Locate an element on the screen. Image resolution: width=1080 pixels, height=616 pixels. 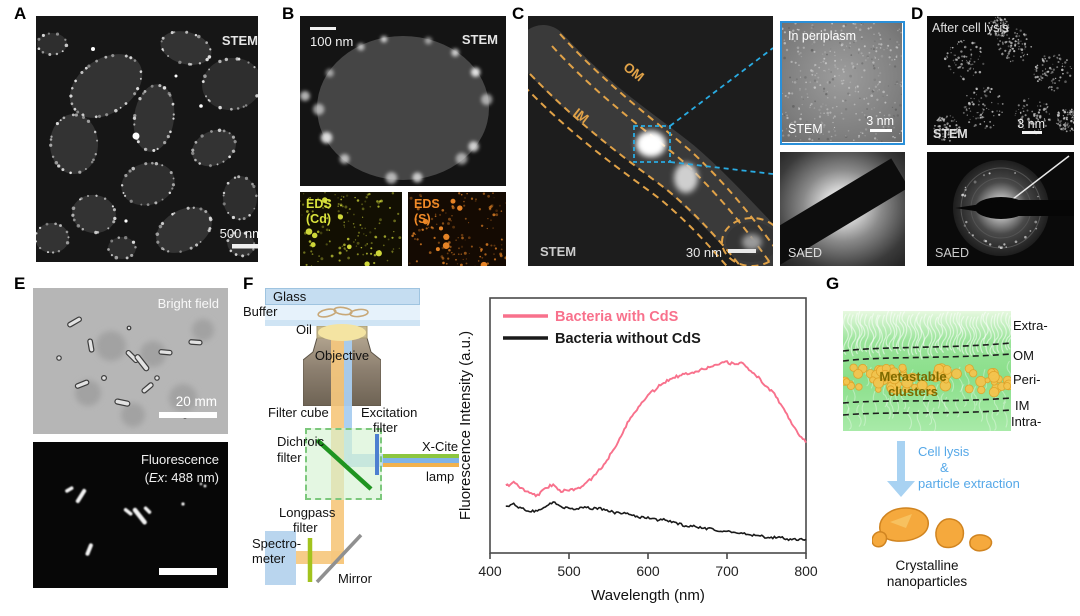
spectrometer-label-1: Spectro- is located at coordinates (277, 543).